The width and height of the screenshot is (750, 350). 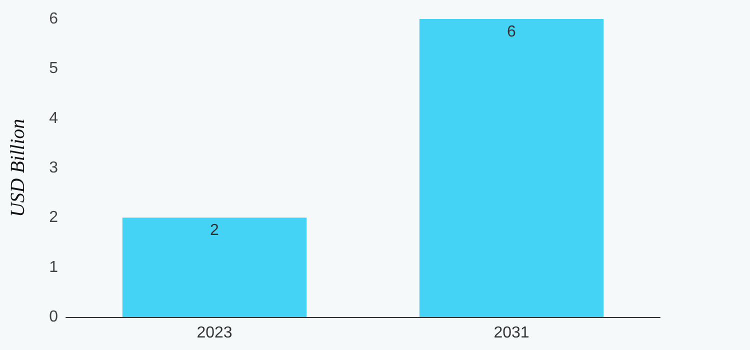 What do you see at coordinates (18, 168) in the screenshot?
I see `y-axis-title: USD Billion` at bounding box center [18, 168].